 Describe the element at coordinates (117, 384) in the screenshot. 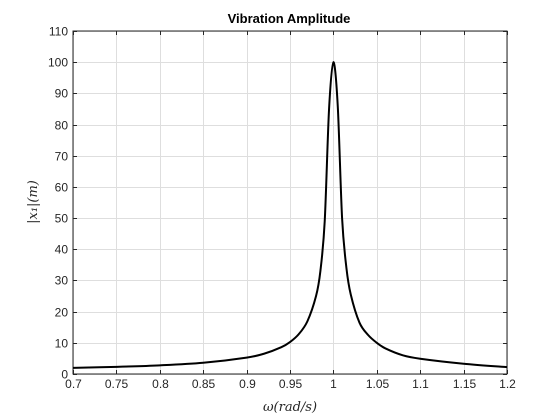

I see `x-tick-label: 0.75` at that location.